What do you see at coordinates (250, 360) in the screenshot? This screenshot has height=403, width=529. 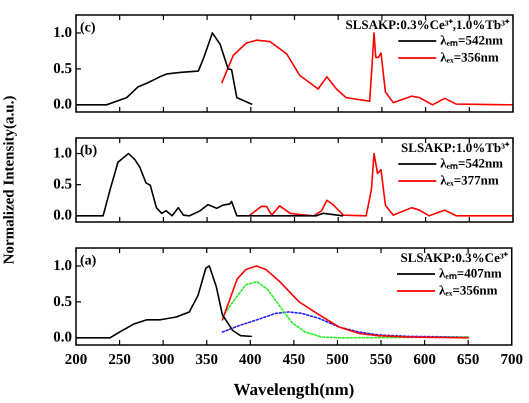 I see `x-tick-label: 400` at bounding box center [250, 360].